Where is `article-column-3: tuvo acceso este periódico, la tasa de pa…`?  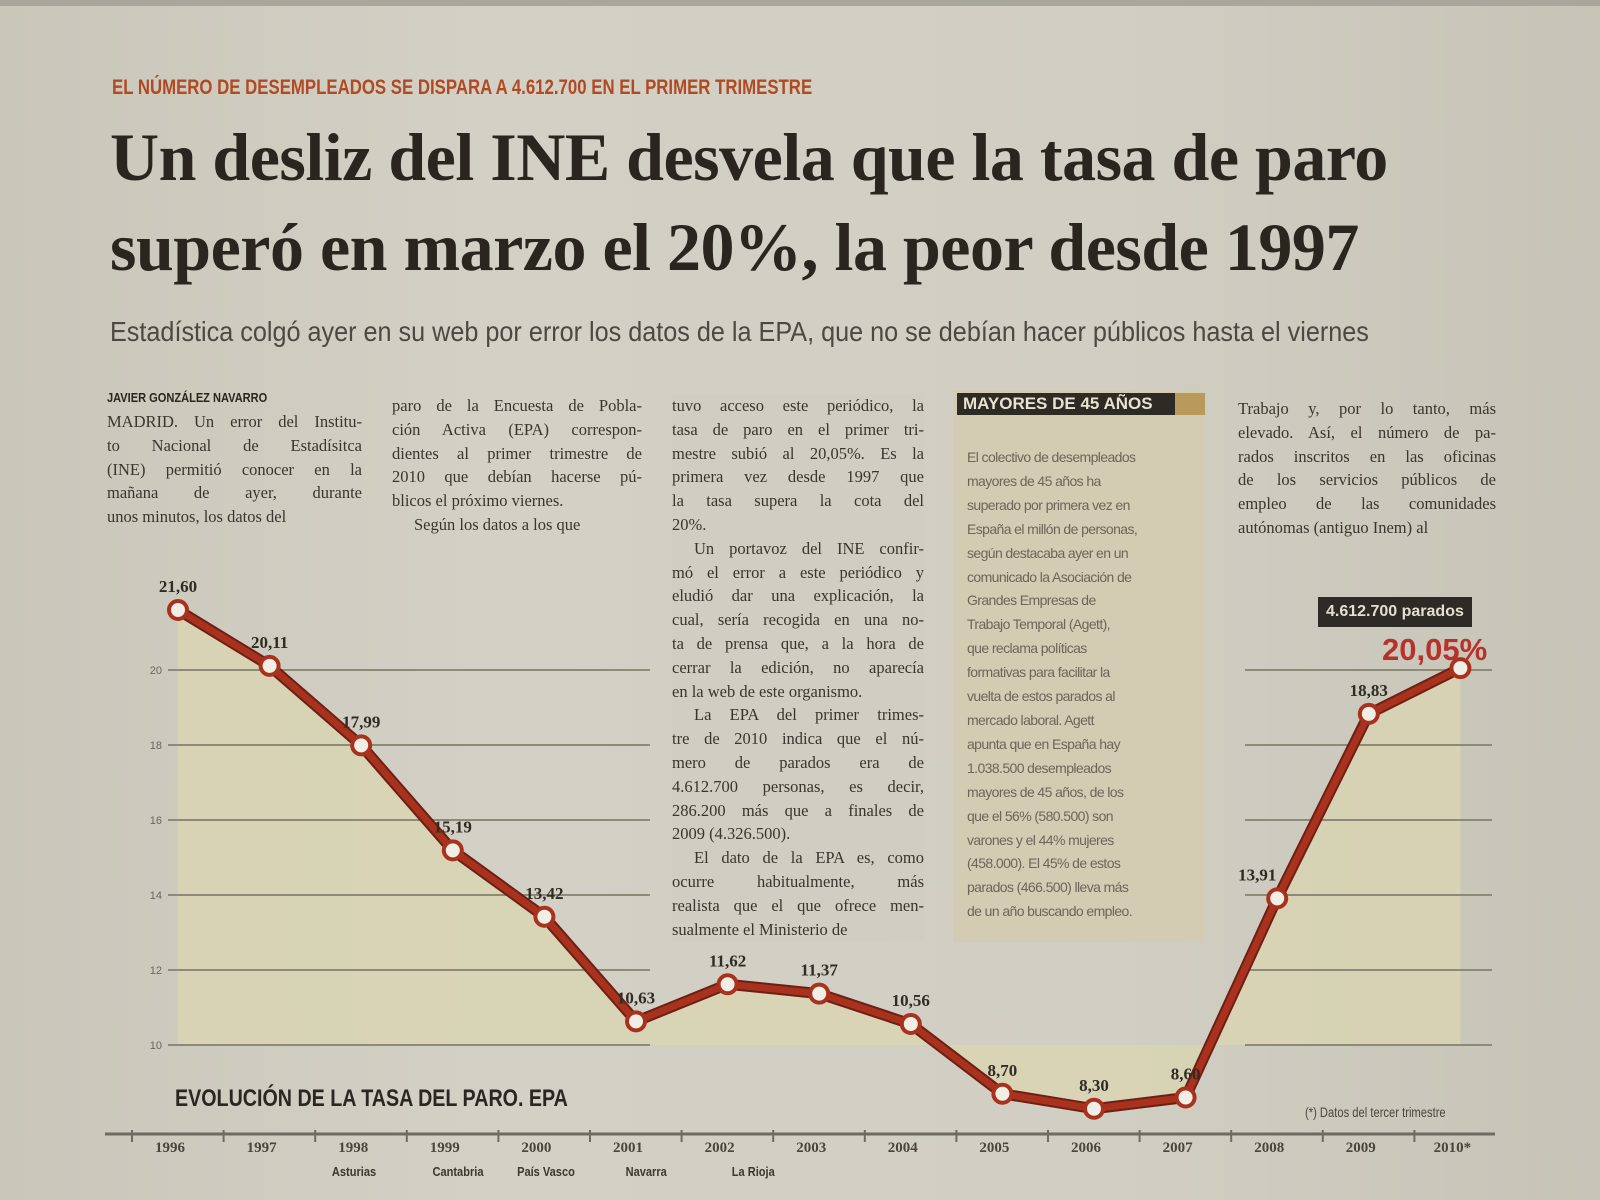
article-column-3: tuvo acceso este periódico, la tasa de pa… is located at coordinates (798, 668).